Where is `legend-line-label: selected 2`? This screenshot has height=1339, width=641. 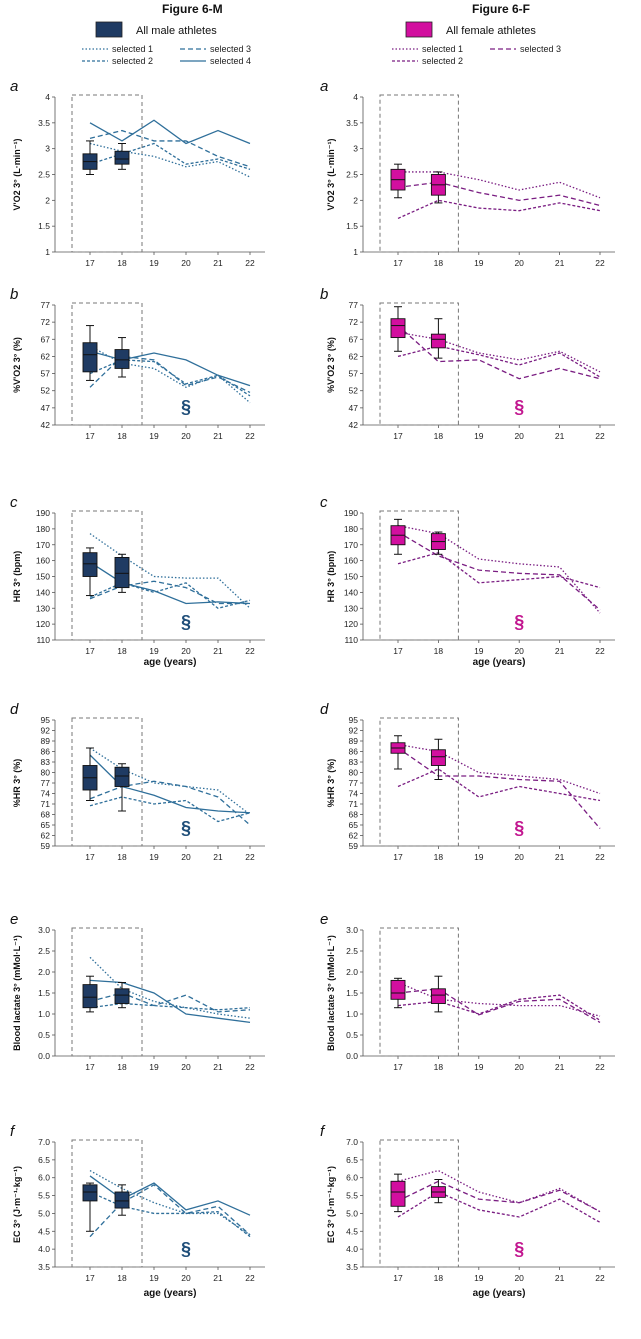 legend-line-label: selected 2 is located at coordinates (132, 61).